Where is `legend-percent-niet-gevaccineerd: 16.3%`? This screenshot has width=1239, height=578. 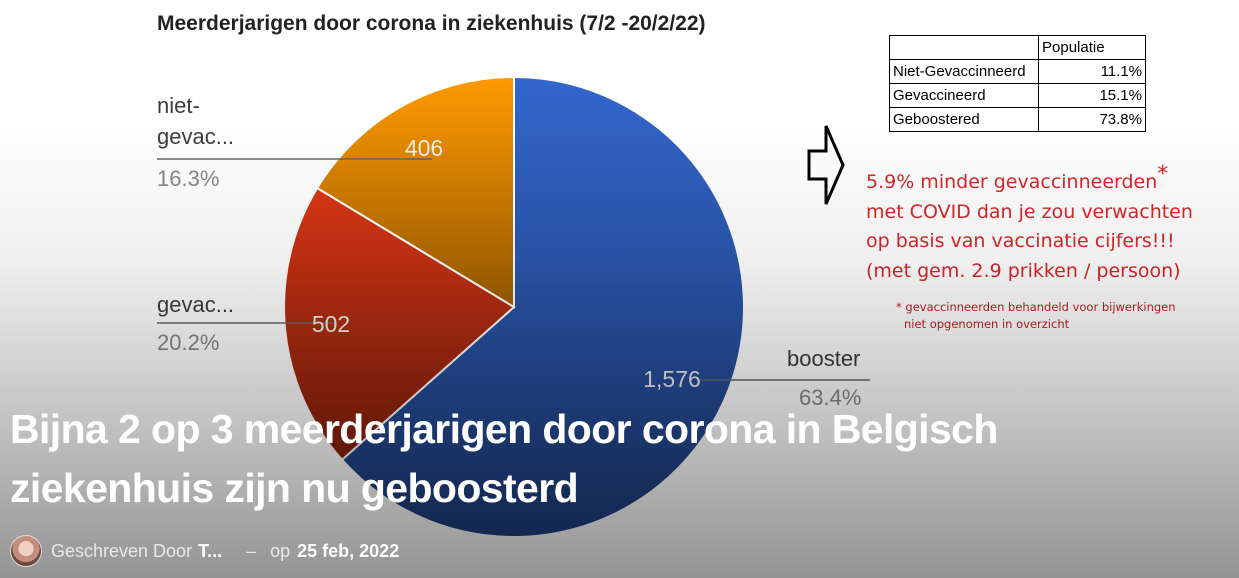 legend-percent-niet-gevaccineerd: 16.3% is located at coordinates (188, 178).